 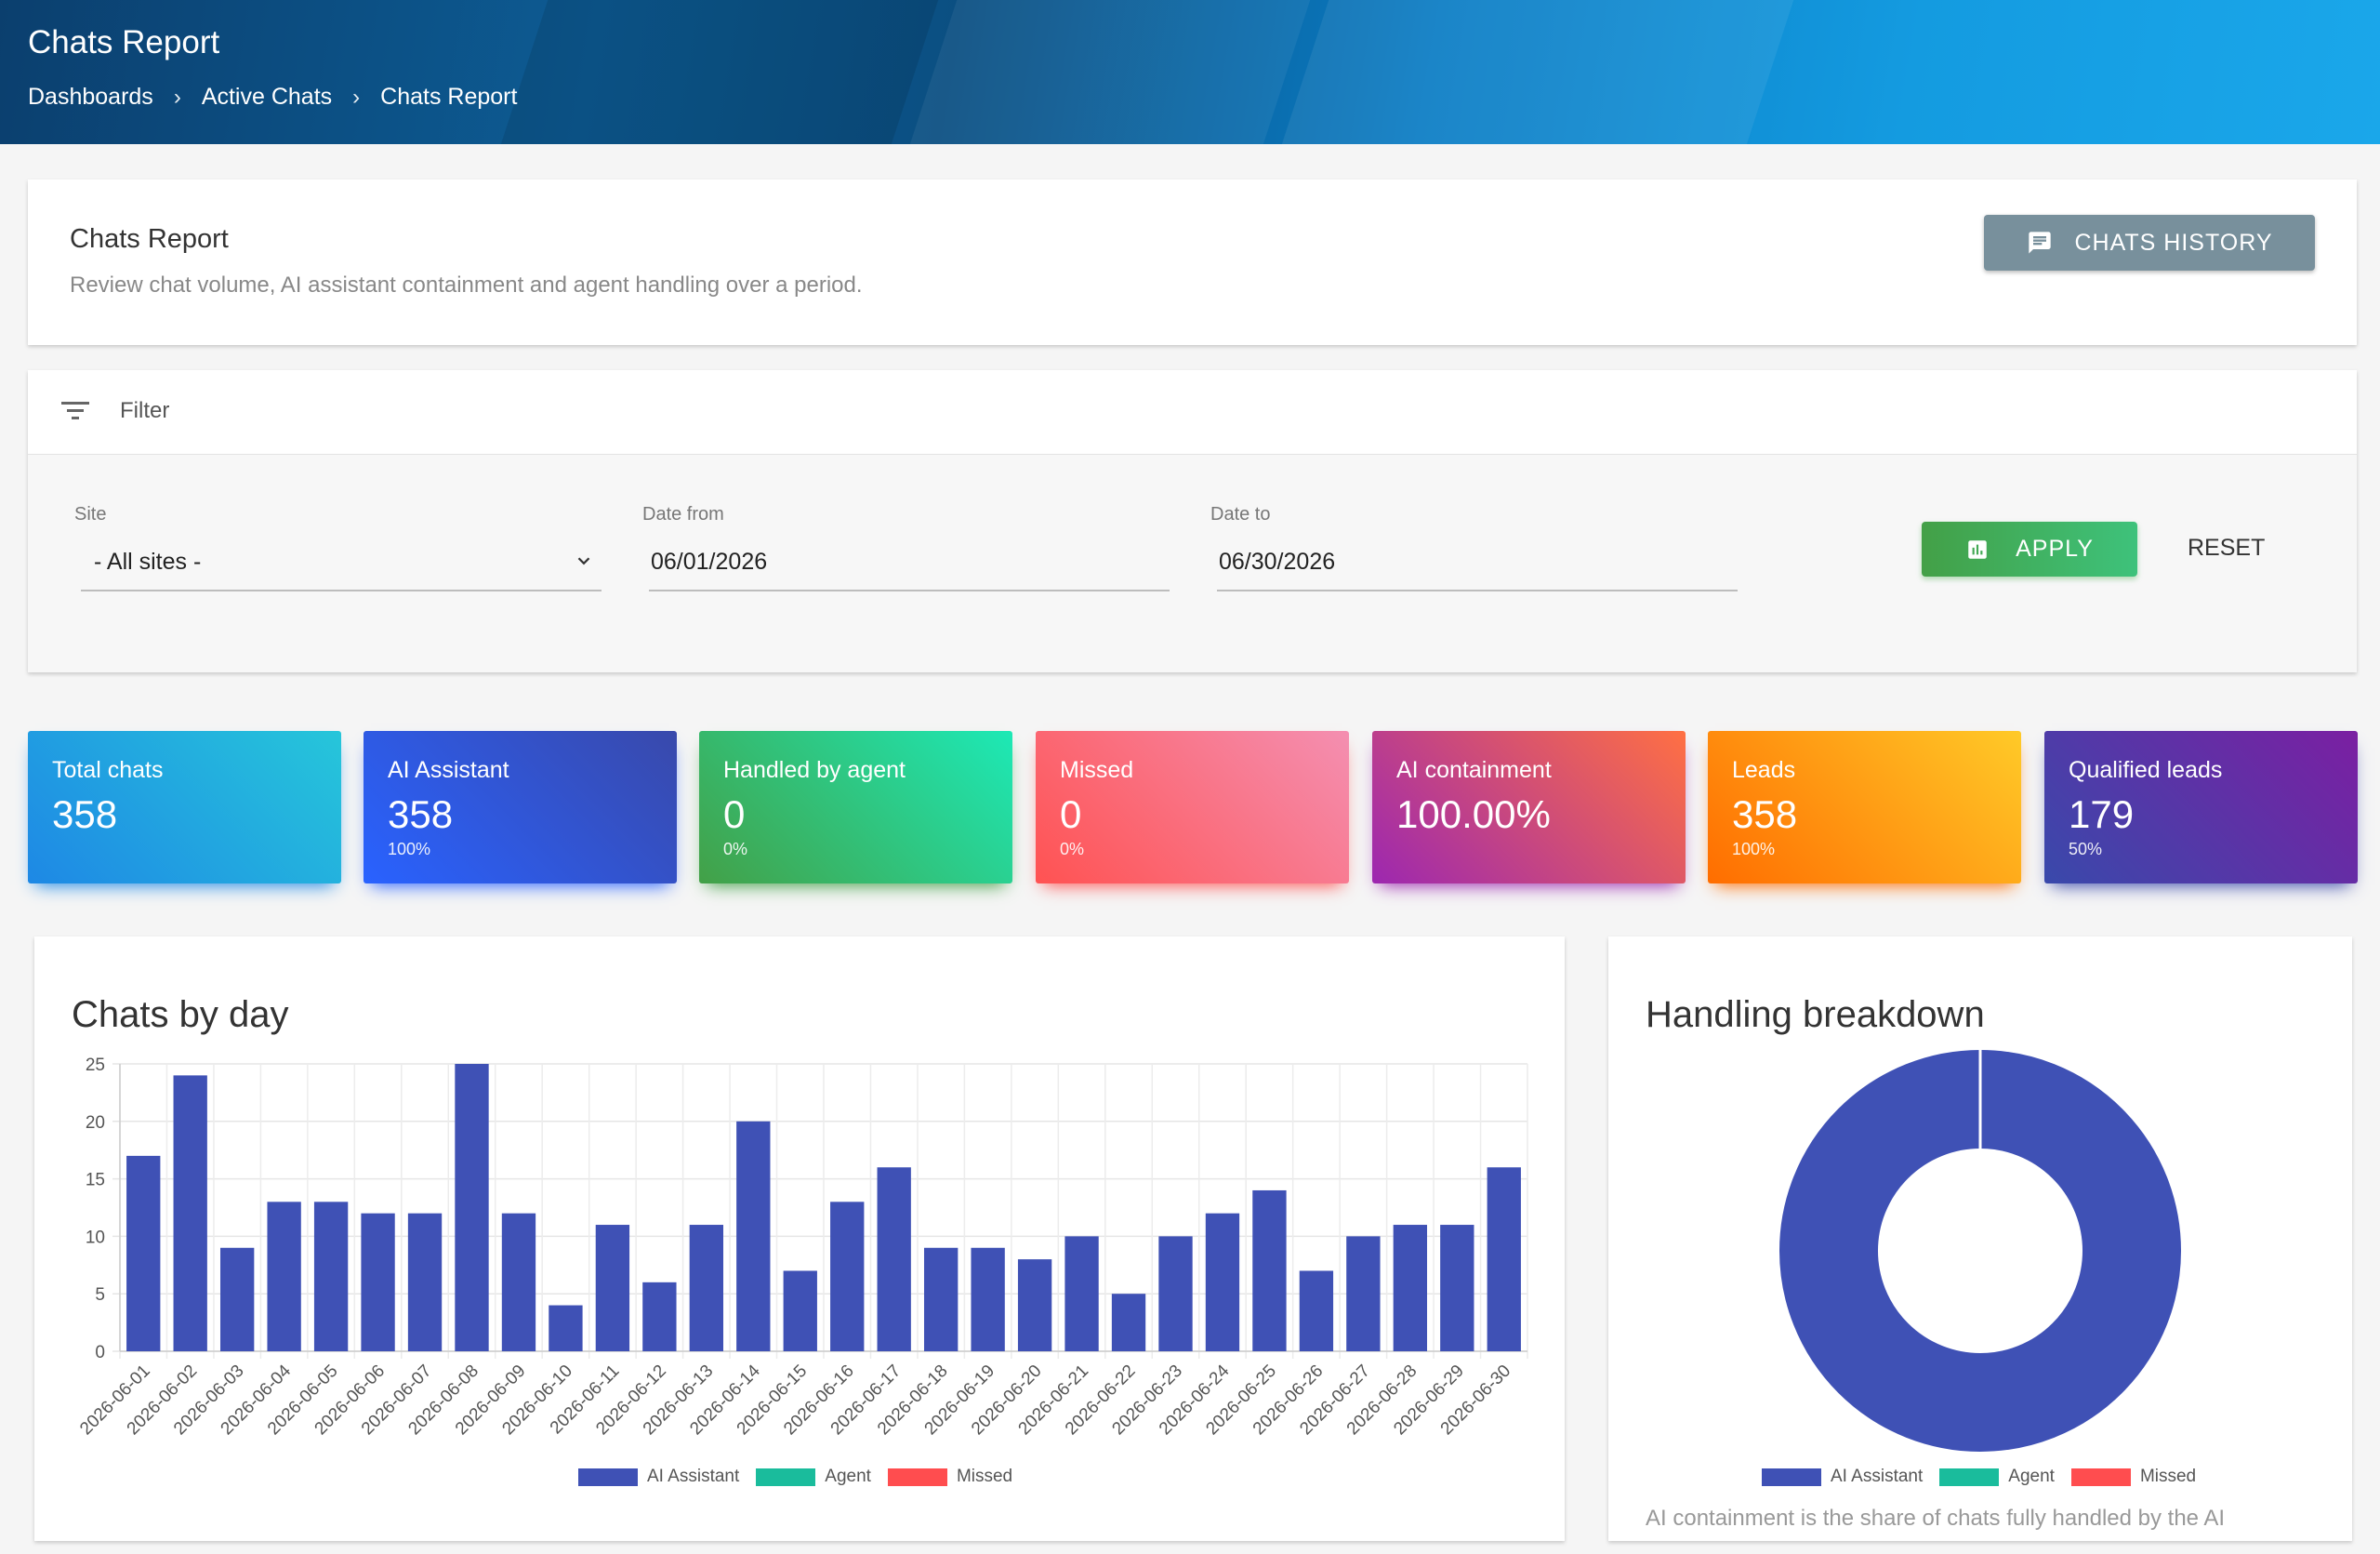 What do you see at coordinates (95, 1065) in the screenshot?
I see `y-tick-label: 25` at bounding box center [95, 1065].